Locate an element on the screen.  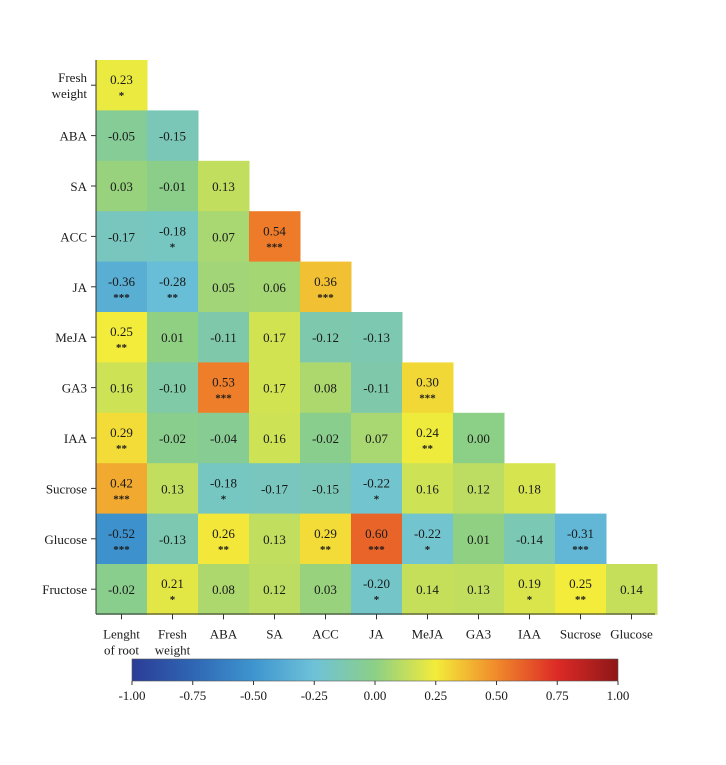
x-tick-label: GA3 is located at coordinates (478, 633).